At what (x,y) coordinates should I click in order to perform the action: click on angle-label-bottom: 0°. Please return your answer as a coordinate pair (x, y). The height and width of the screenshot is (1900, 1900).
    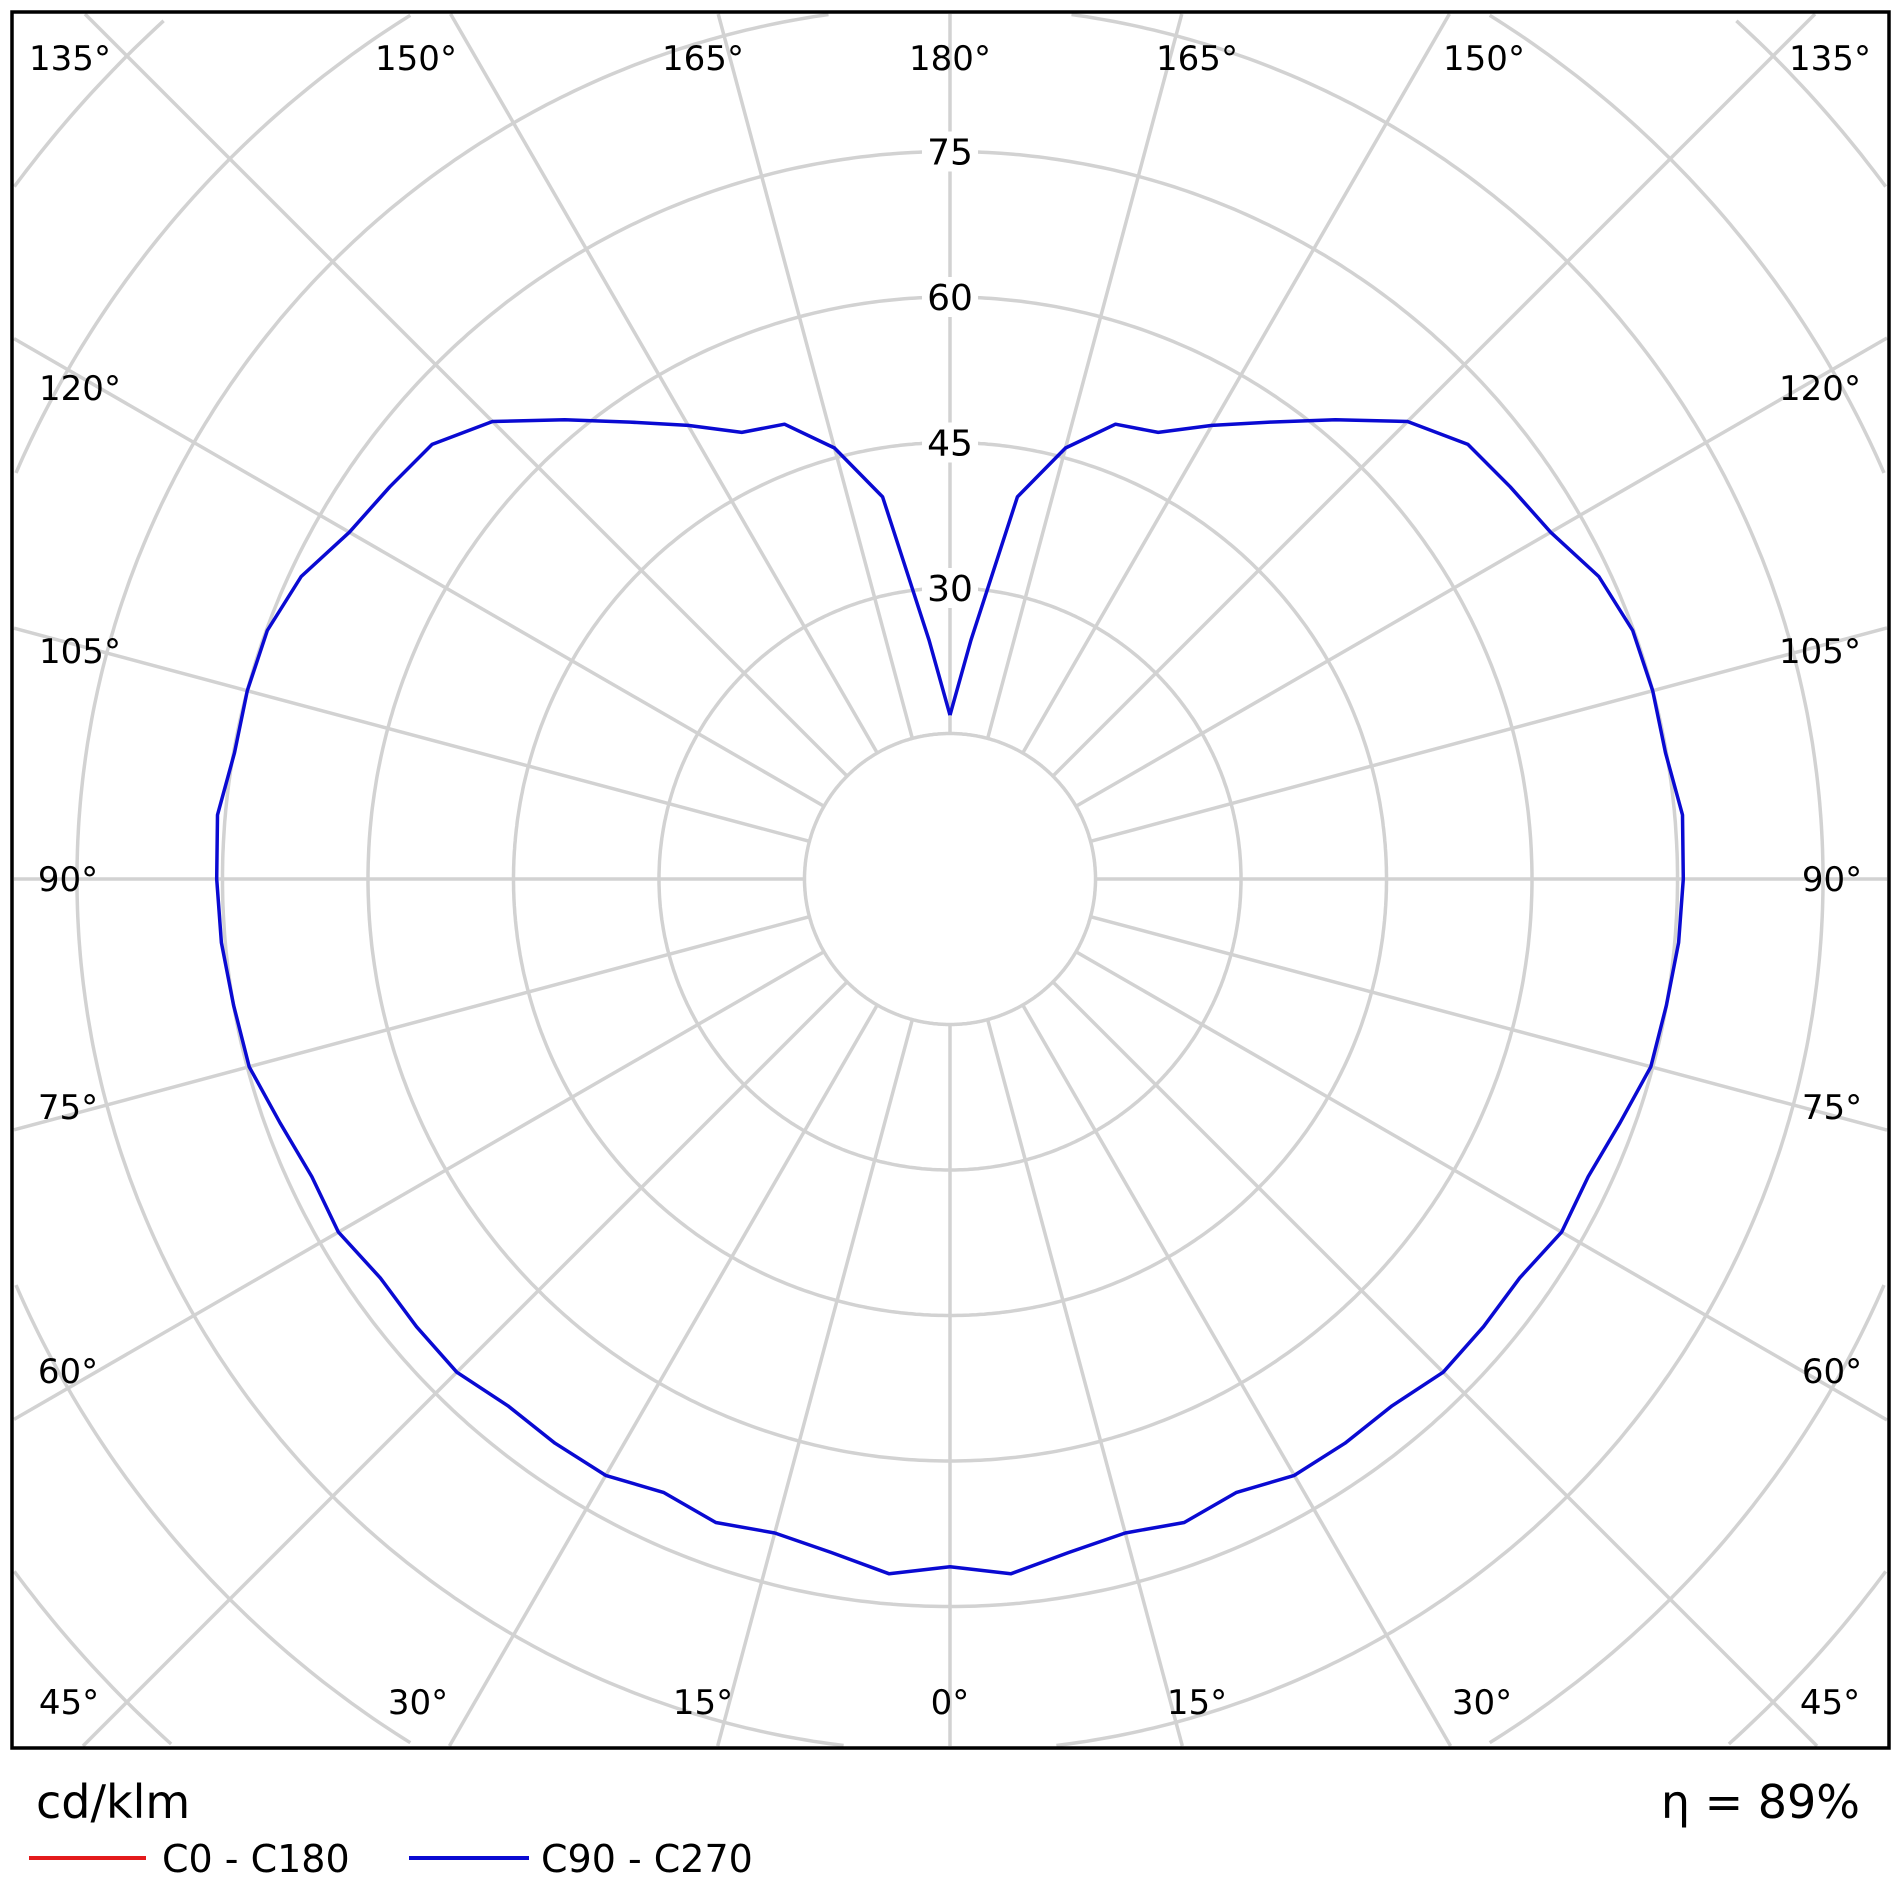
    Looking at the image, I should click on (950, 1703).